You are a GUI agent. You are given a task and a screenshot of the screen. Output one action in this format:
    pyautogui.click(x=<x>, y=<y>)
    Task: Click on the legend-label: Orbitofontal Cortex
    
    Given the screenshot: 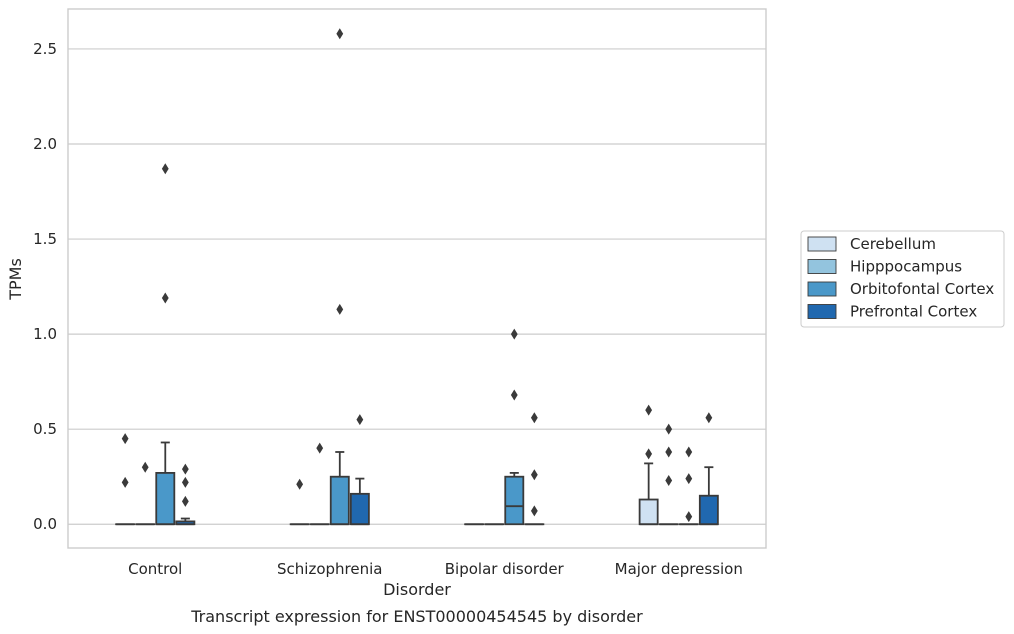 What is the action you would take?
    pyautogui.click(x=922, y=289)
    